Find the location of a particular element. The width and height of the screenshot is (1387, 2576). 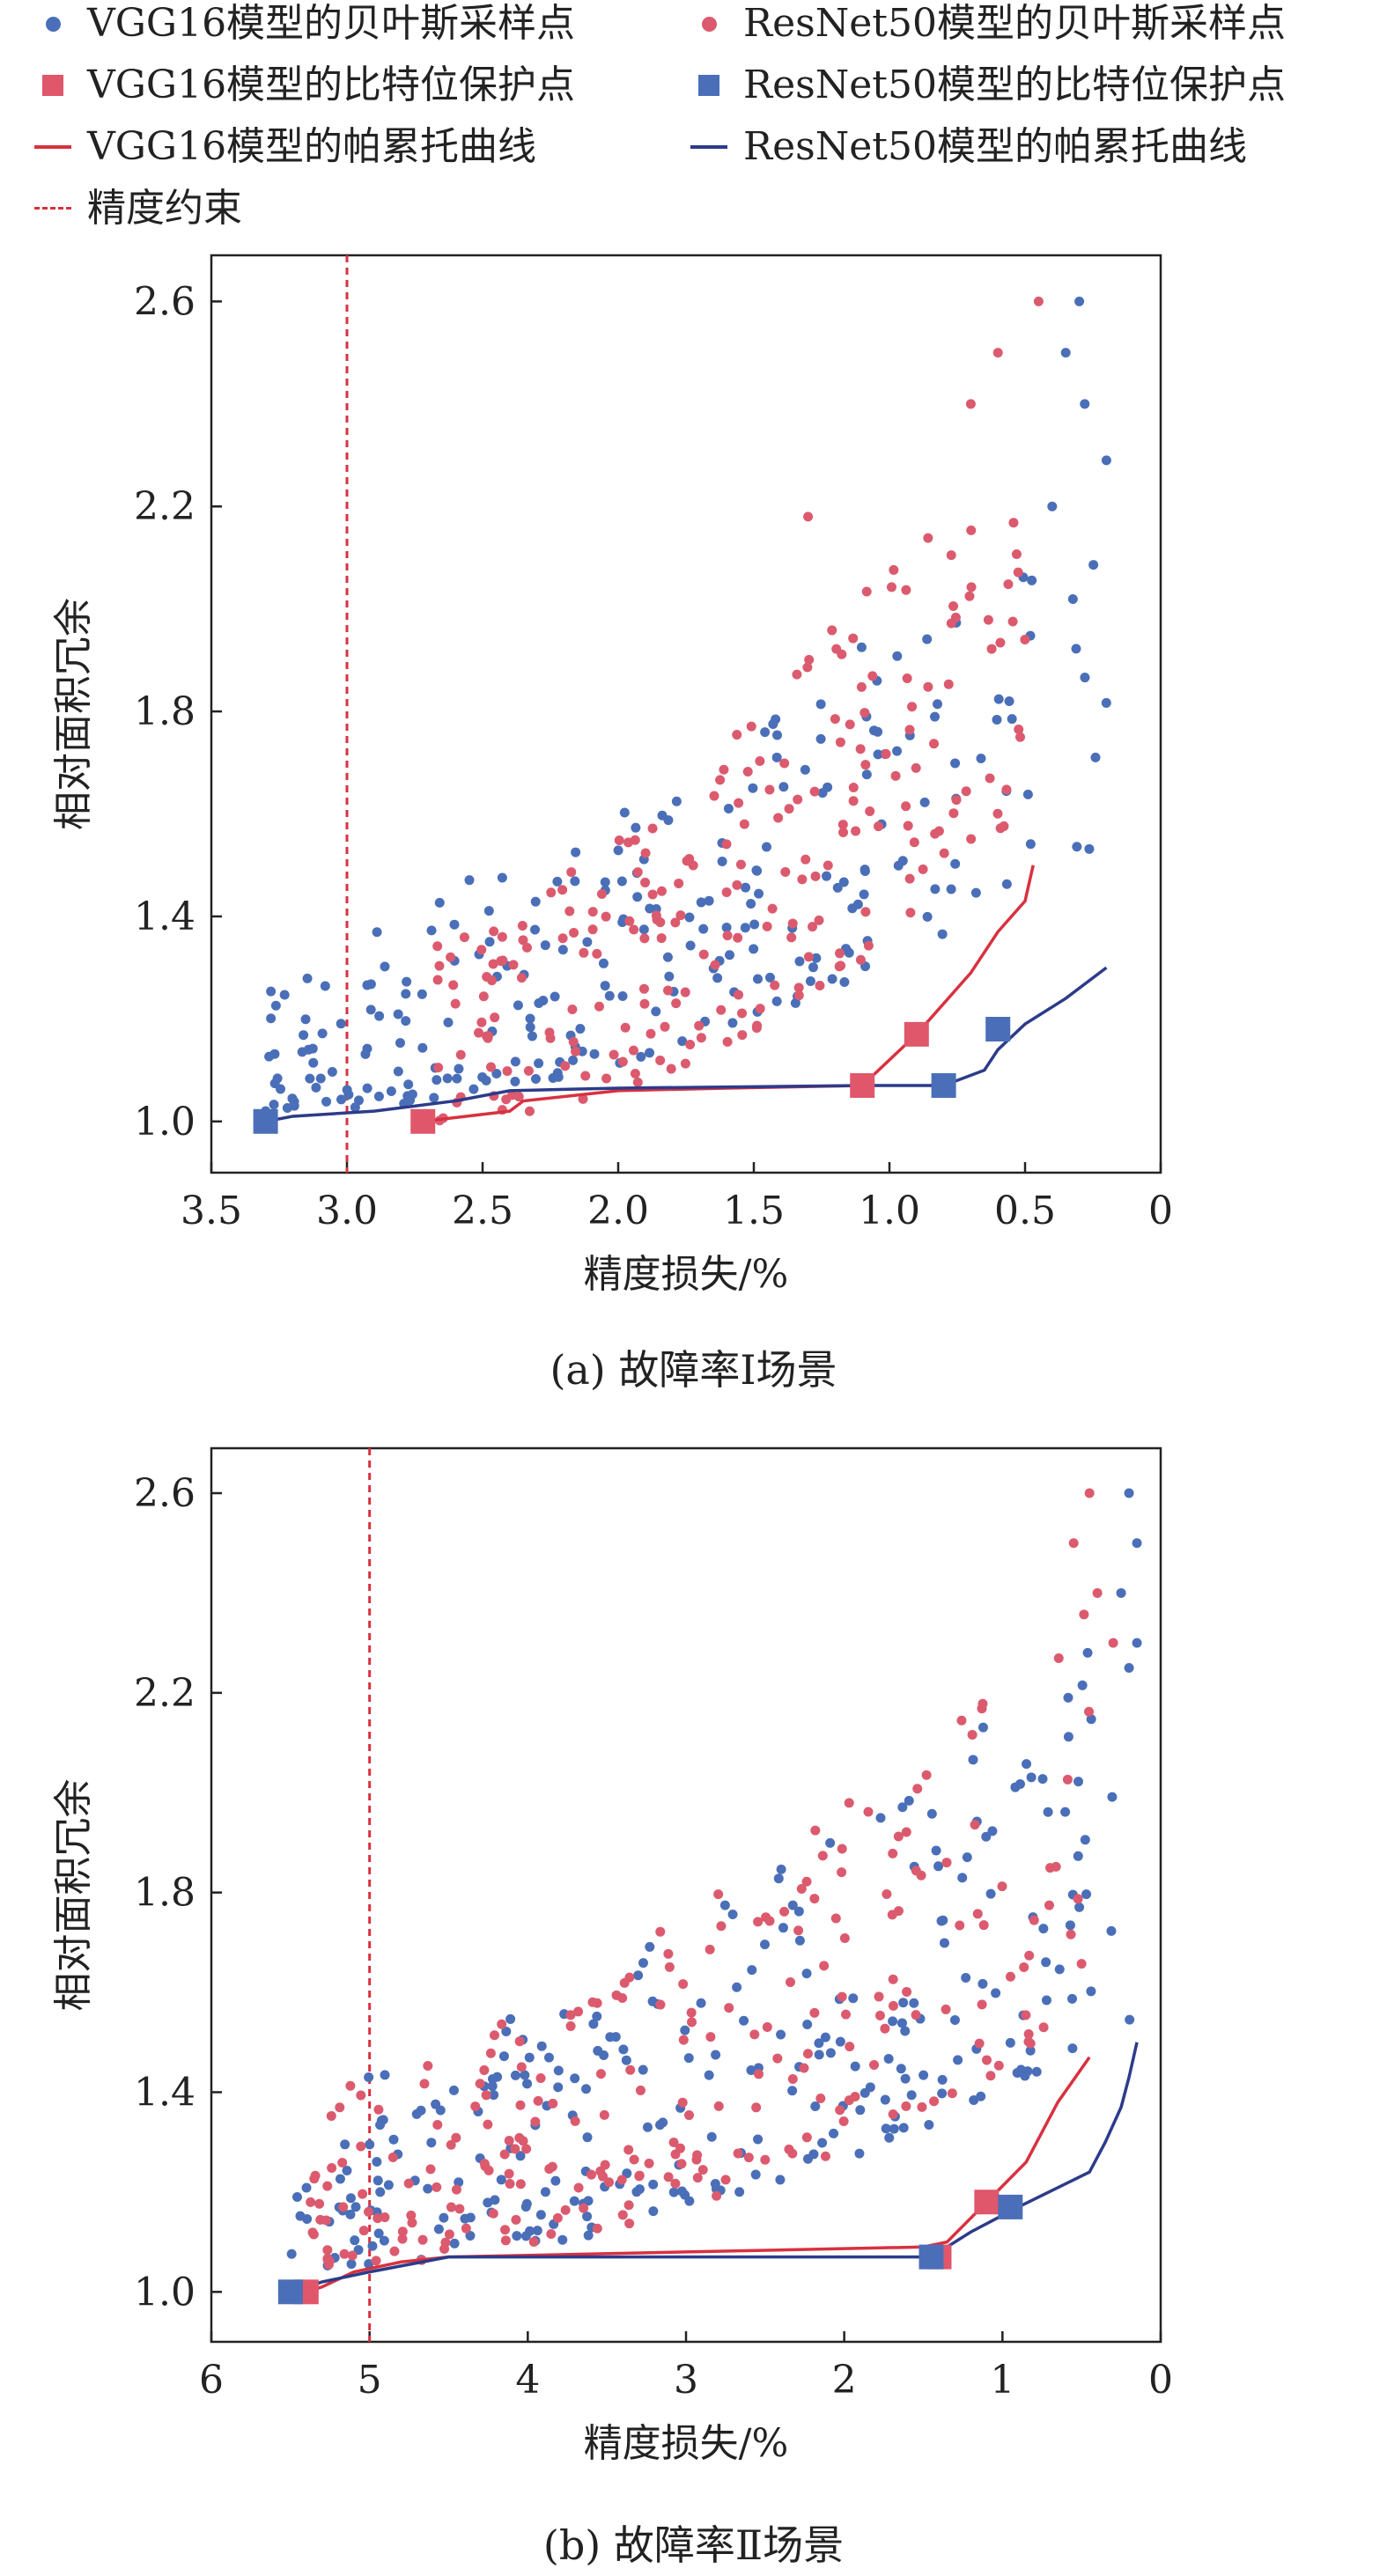

y-tick-label: 2.2 is located at coordinates (165, 1694).